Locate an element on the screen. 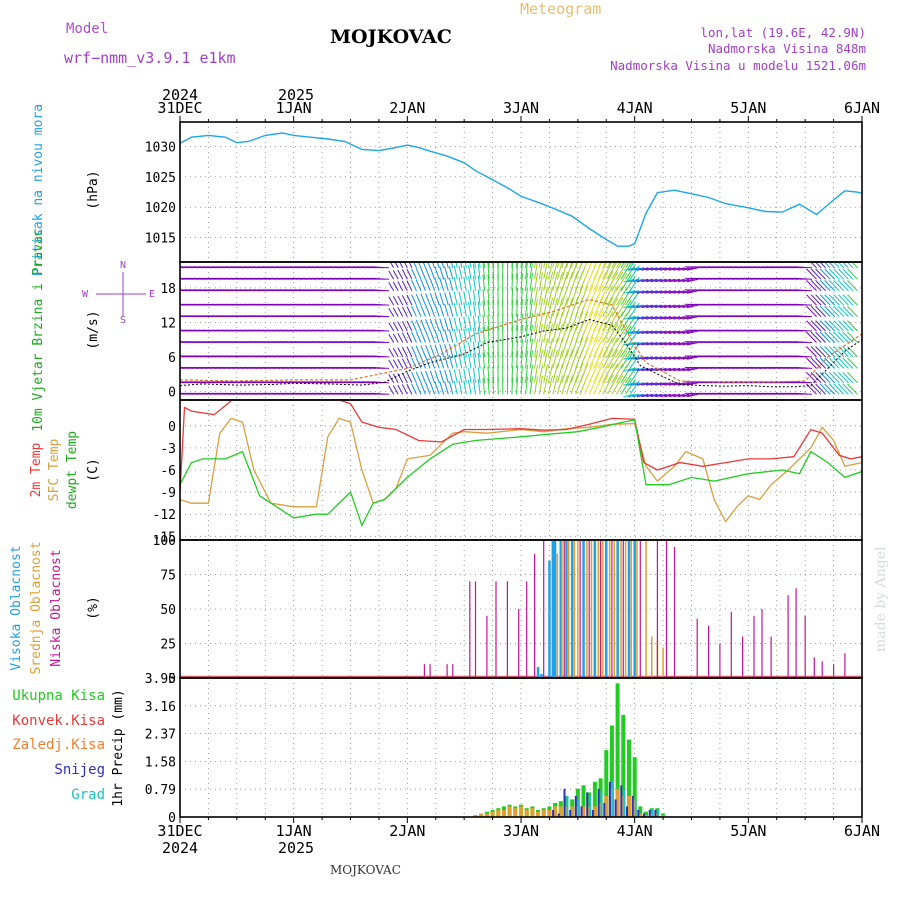  wind-ylabel: 10m Vjetar Brzina i Pravac is located at coordinates (38, 330).